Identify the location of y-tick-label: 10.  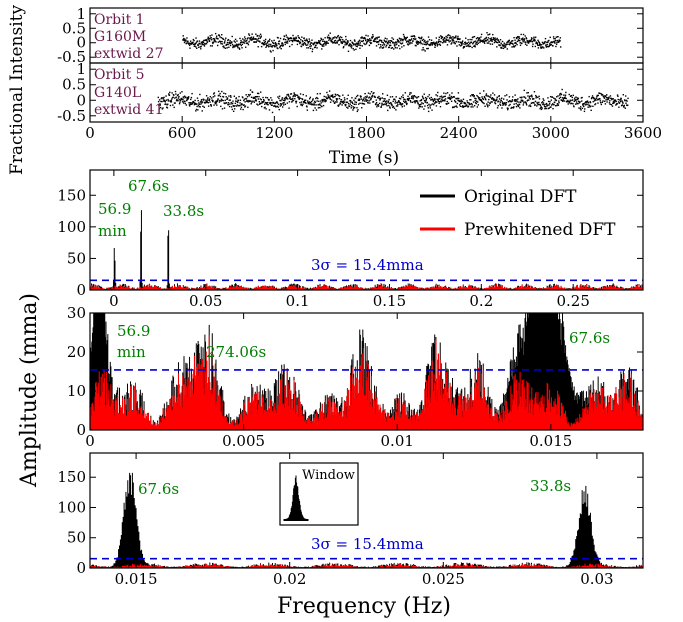
(76, 391).